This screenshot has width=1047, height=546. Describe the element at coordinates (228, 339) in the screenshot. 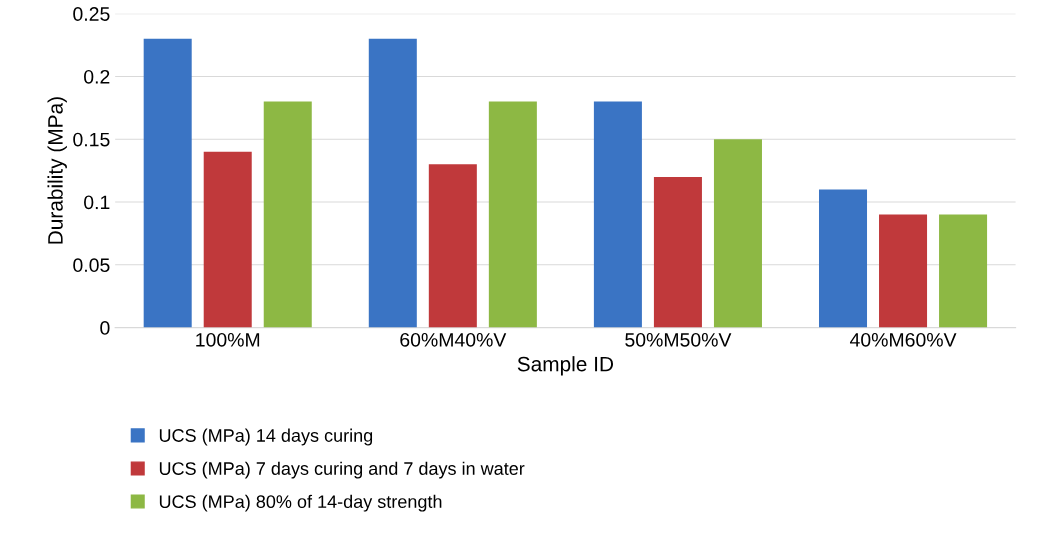

I see `x-tick-label: 100%M` at that location.